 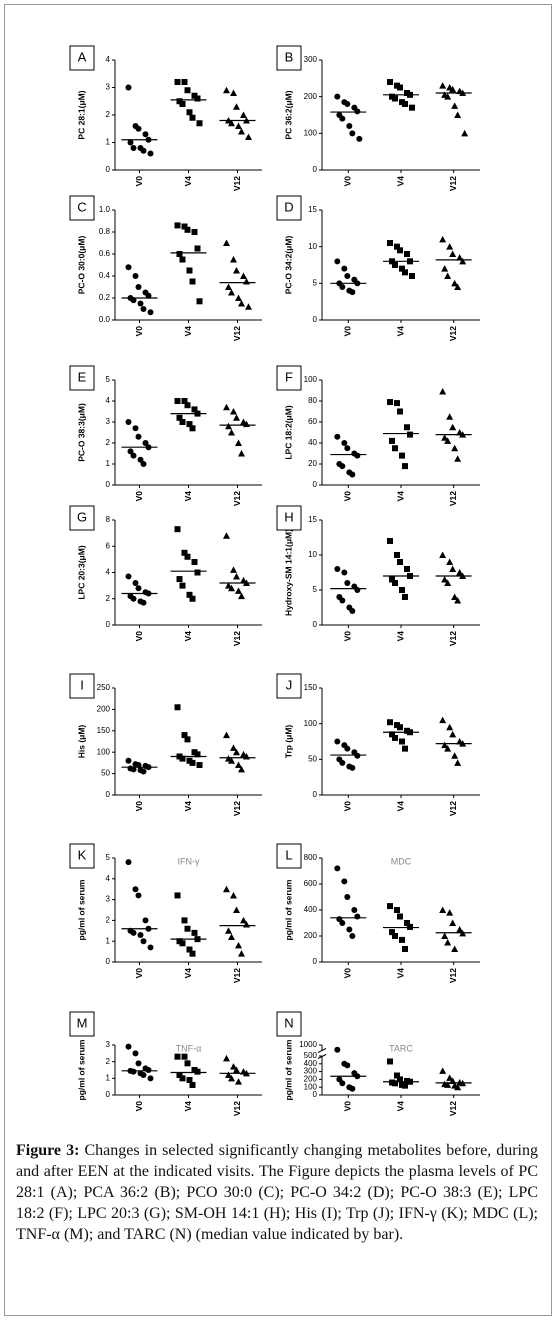 I want to click on chart-title: TARC, so click(x=401, y=1048).